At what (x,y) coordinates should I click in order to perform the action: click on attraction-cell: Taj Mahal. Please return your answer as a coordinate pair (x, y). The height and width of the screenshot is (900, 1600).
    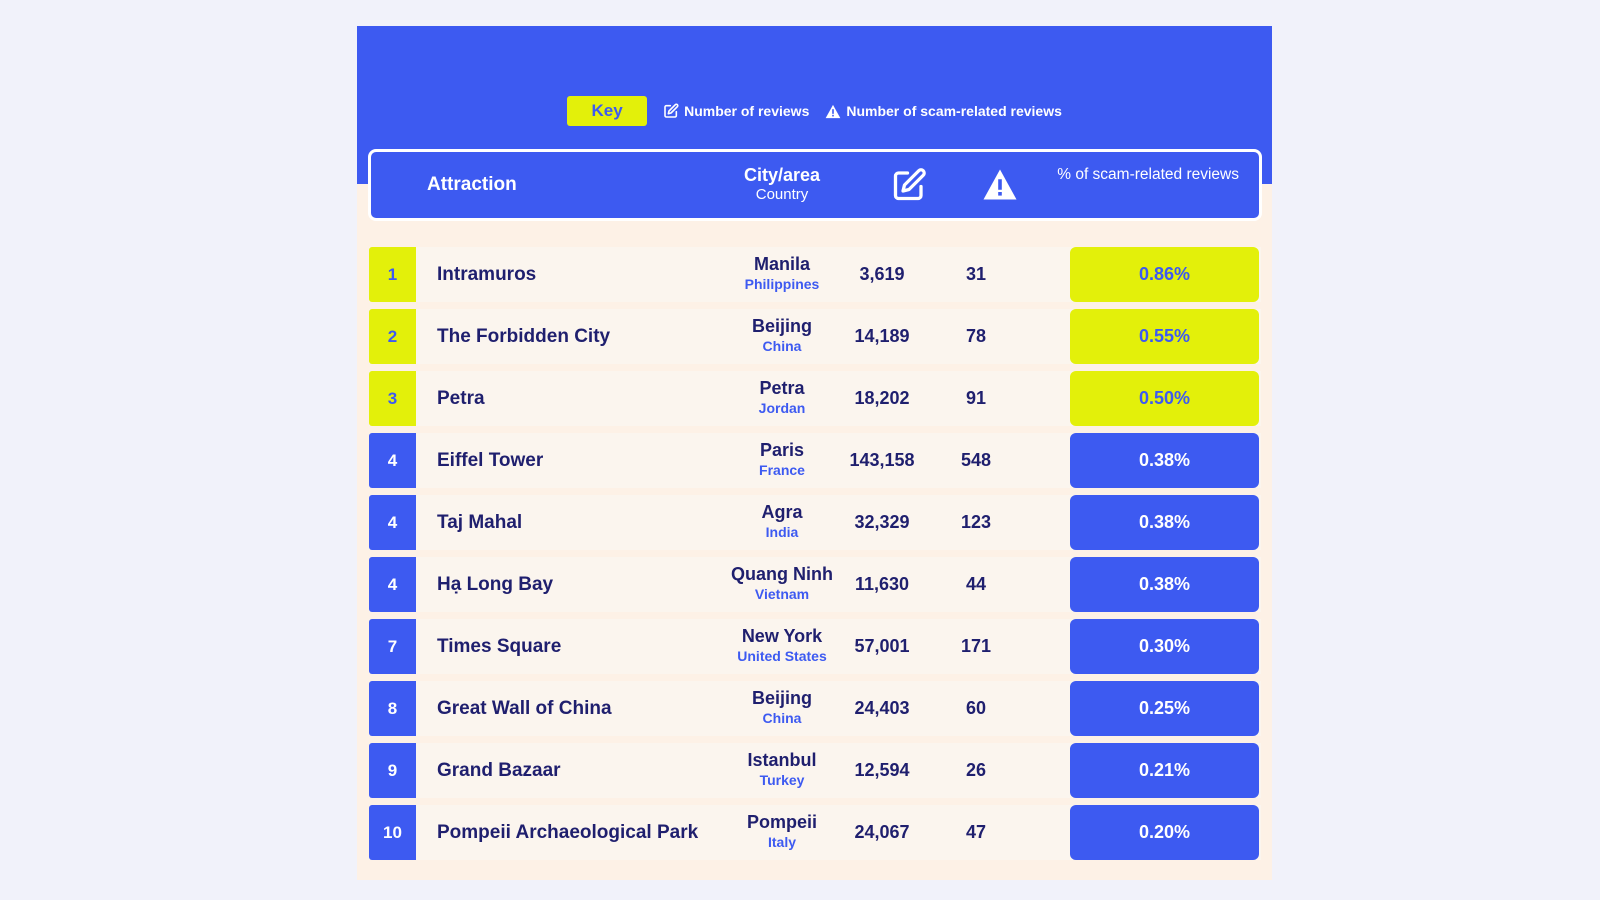
    Looking at the image, I should click on (480, 522).